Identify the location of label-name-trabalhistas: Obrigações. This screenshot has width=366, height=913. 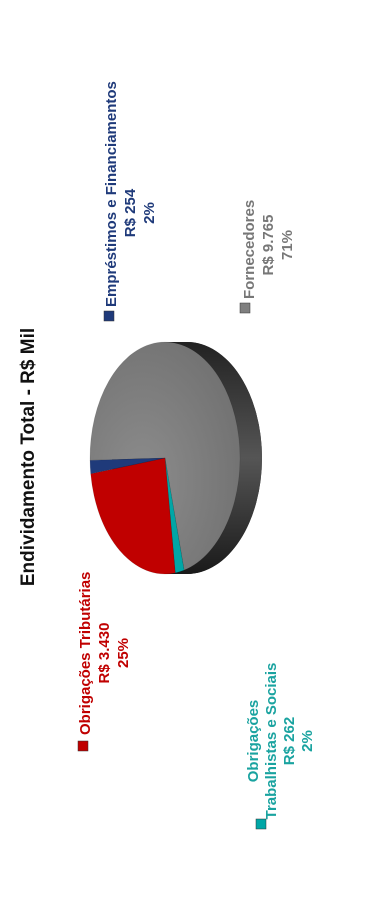
(253, 741).